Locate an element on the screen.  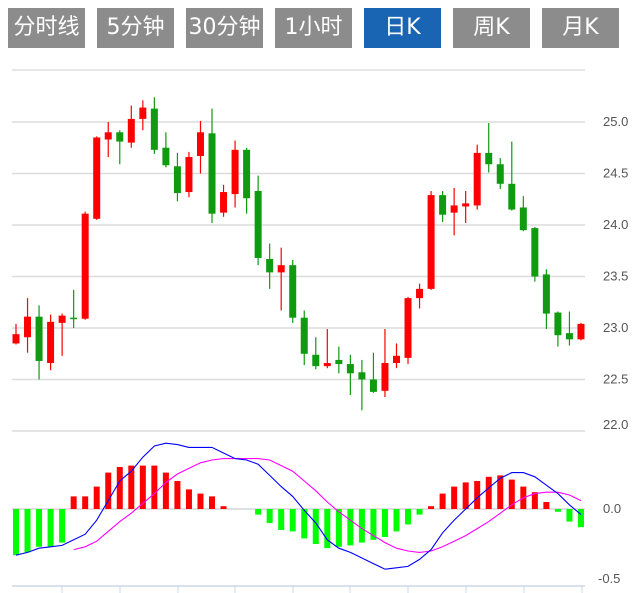
macd-tick-label: -0.5 is located at coordinates (609, 578).